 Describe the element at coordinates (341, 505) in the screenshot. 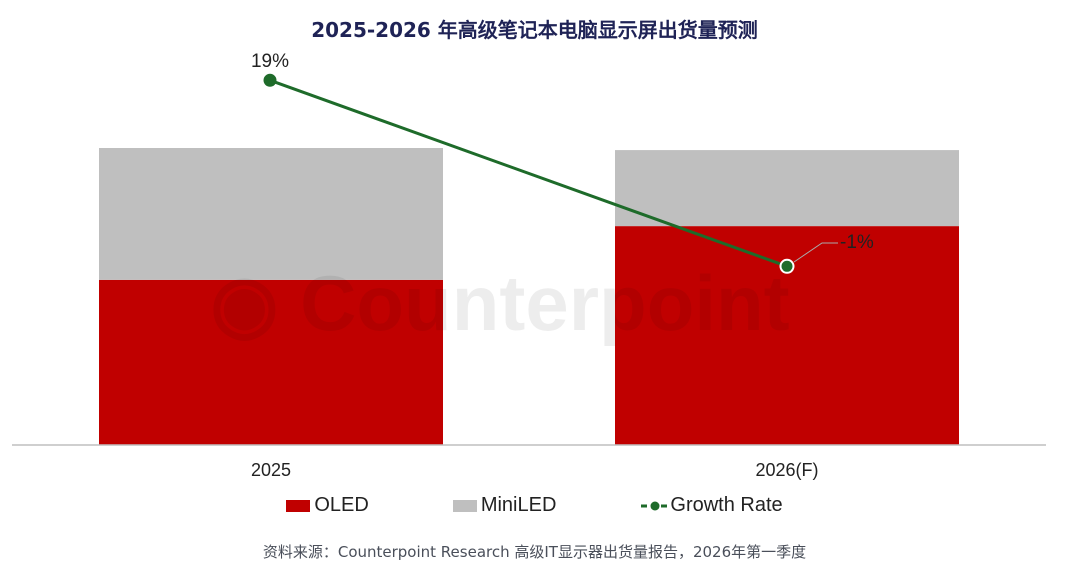

I see `legend-label: OLED` at that location.